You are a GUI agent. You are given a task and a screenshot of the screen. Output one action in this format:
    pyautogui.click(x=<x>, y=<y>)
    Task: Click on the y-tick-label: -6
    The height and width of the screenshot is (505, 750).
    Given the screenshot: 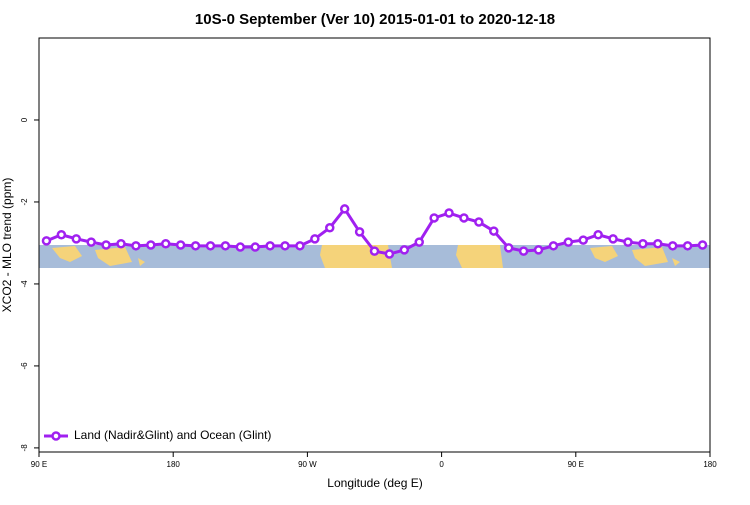 What is the action you would take?
    pyautogui.click(x=24, y=366)
    